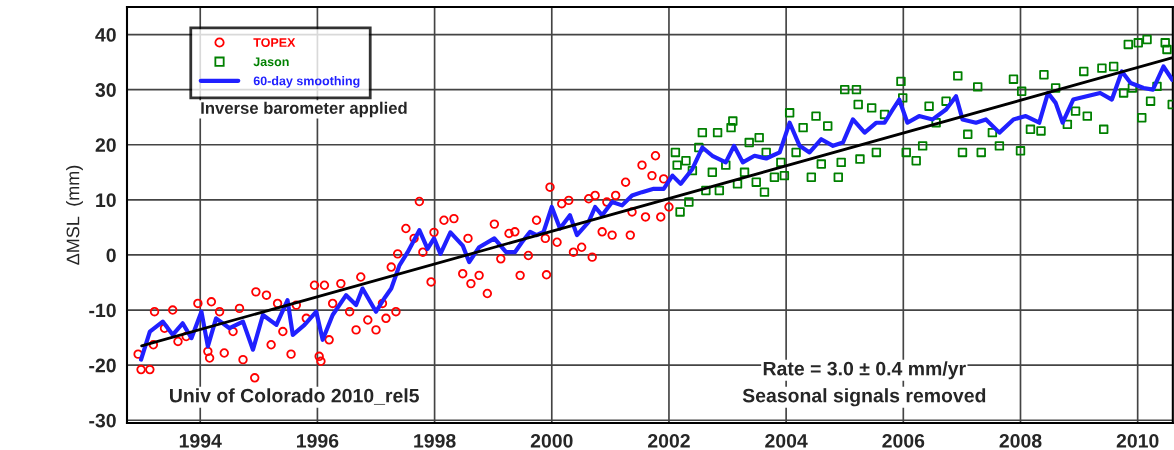  I want to click on y-axis-title: ΔMSL (mm), so click(74, 215).